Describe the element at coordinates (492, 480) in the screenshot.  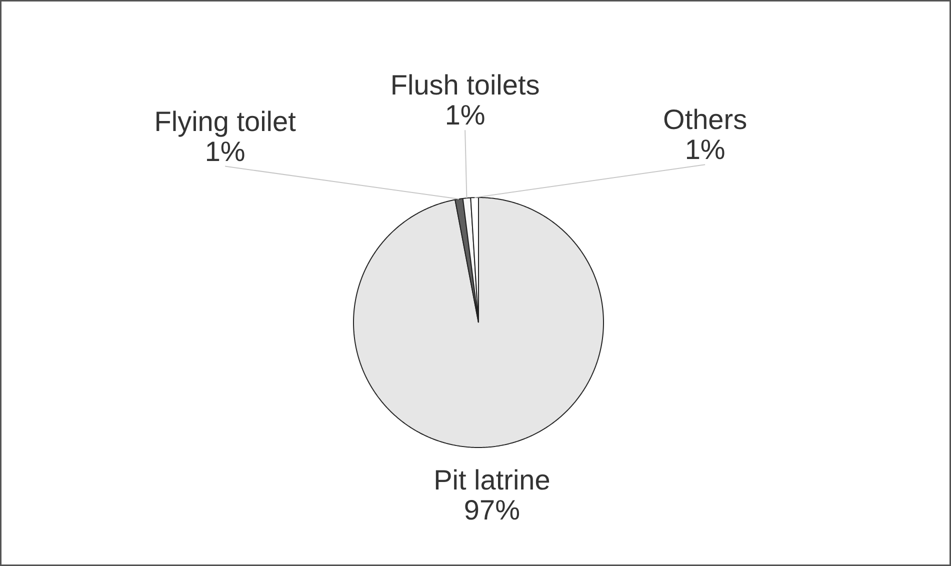
I see `slice-label: Pit latrine` at that location.